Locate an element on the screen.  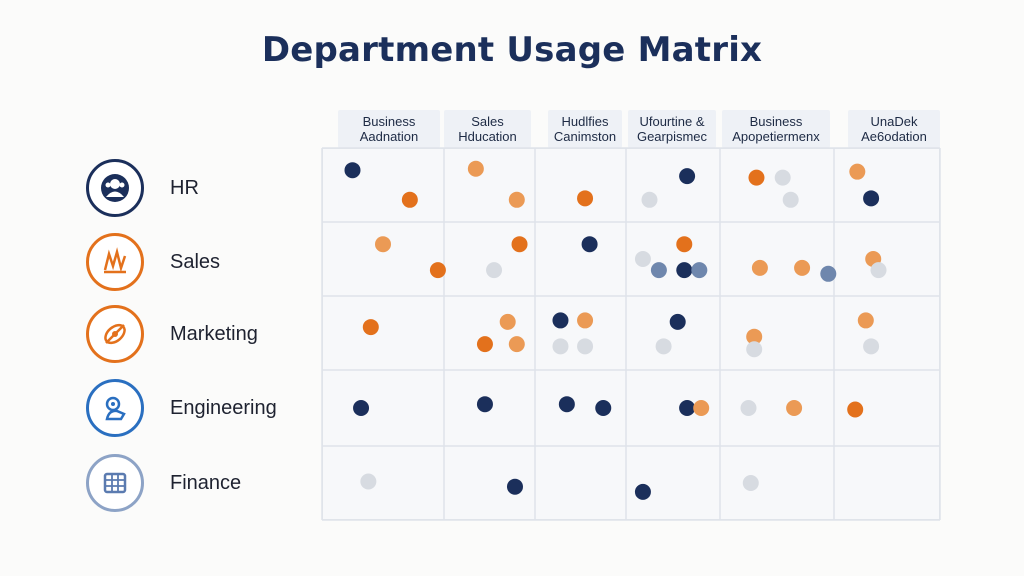
usage-dot-marketing-col1 is located at coordinates (370, 327).